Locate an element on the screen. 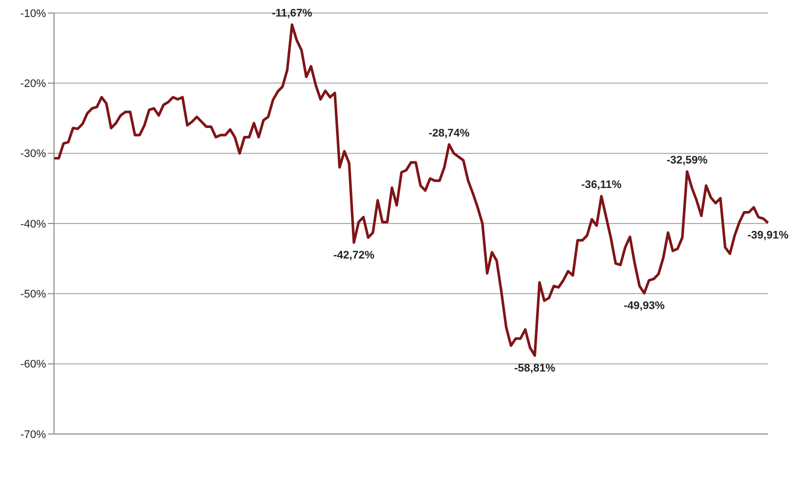 Image resolution: width=794 pixels, height=477 pixels. y-tick-label: -20% is located at coordinates (33, 84).